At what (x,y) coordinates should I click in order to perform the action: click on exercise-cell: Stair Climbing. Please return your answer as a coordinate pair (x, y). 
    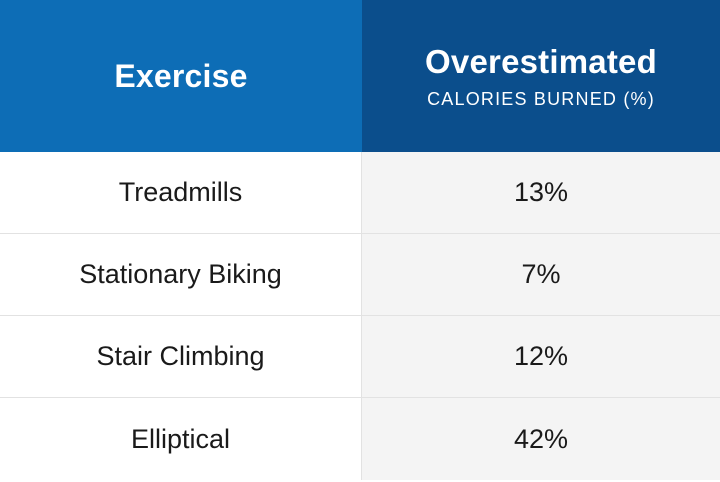
    Looking at the image, I should click on (181, 356).